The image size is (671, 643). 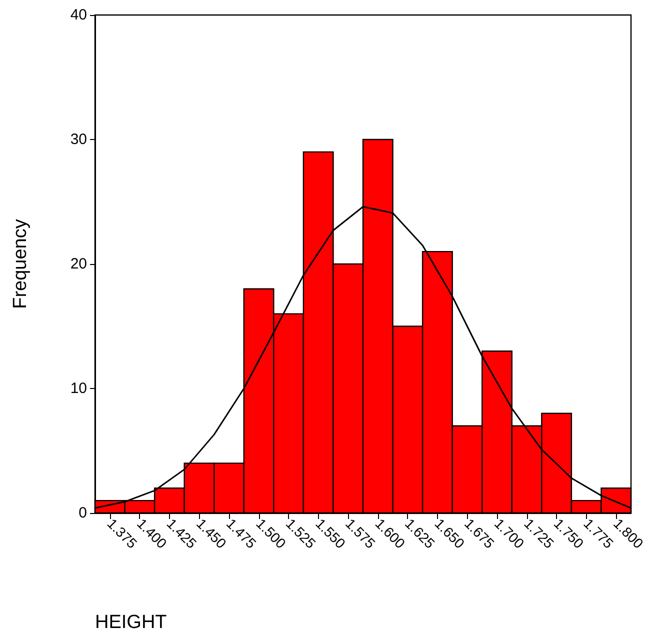 I want to click on y-tick-label: 0, so click(x=82, y=513).